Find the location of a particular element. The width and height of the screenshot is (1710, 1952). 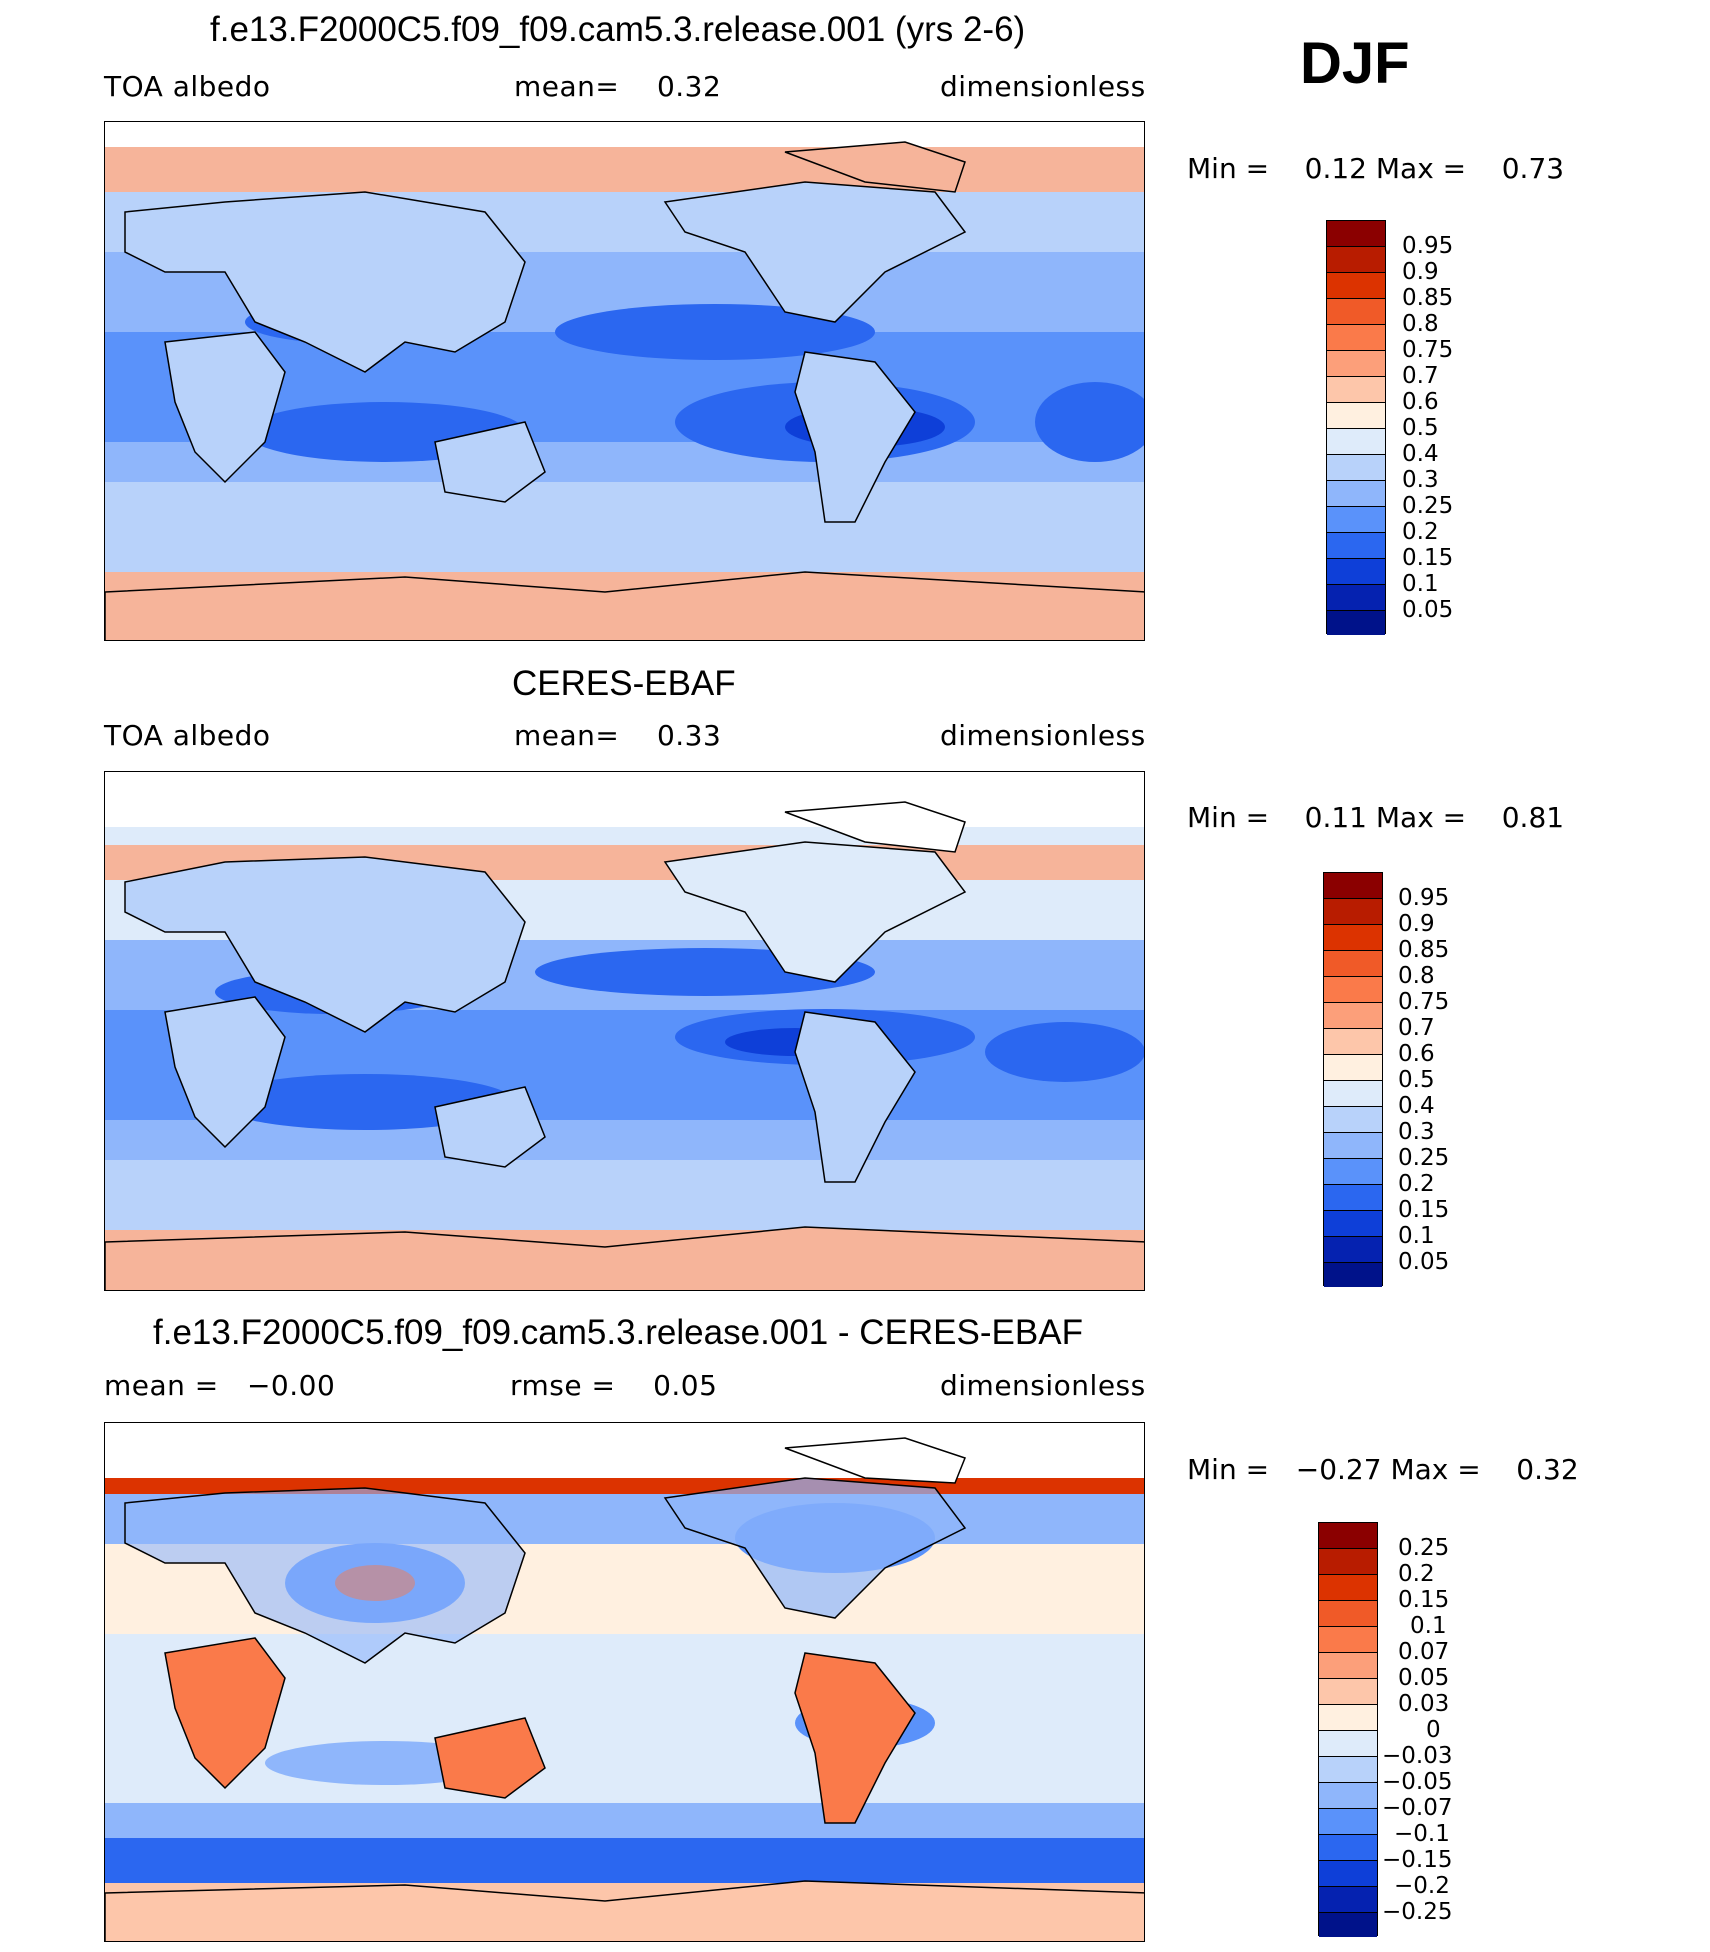

cb2-label-7: 0.5 is located at coordinates (1416, 1080).